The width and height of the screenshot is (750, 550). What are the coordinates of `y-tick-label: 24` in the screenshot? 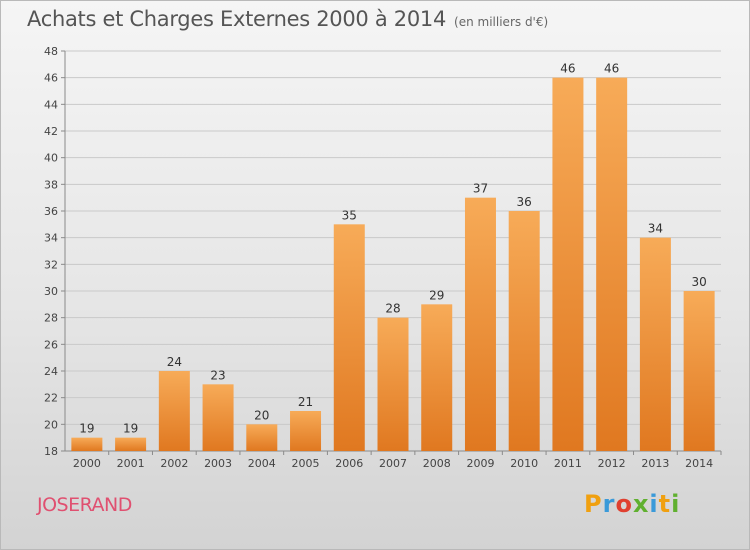 It's located at (51, 371).